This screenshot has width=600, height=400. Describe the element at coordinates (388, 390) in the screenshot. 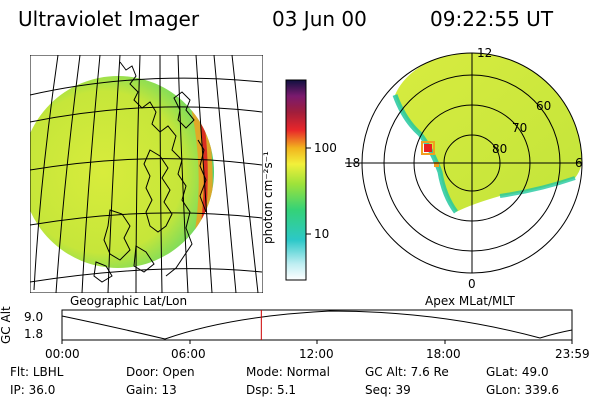

I see `status-seq: Seq: 39` at that location.